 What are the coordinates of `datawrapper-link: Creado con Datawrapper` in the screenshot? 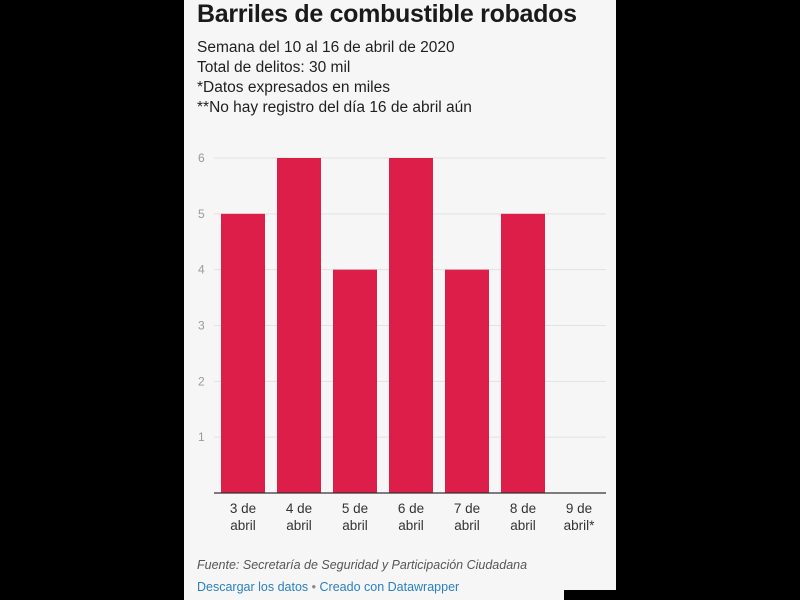 It's located at (389, 587).